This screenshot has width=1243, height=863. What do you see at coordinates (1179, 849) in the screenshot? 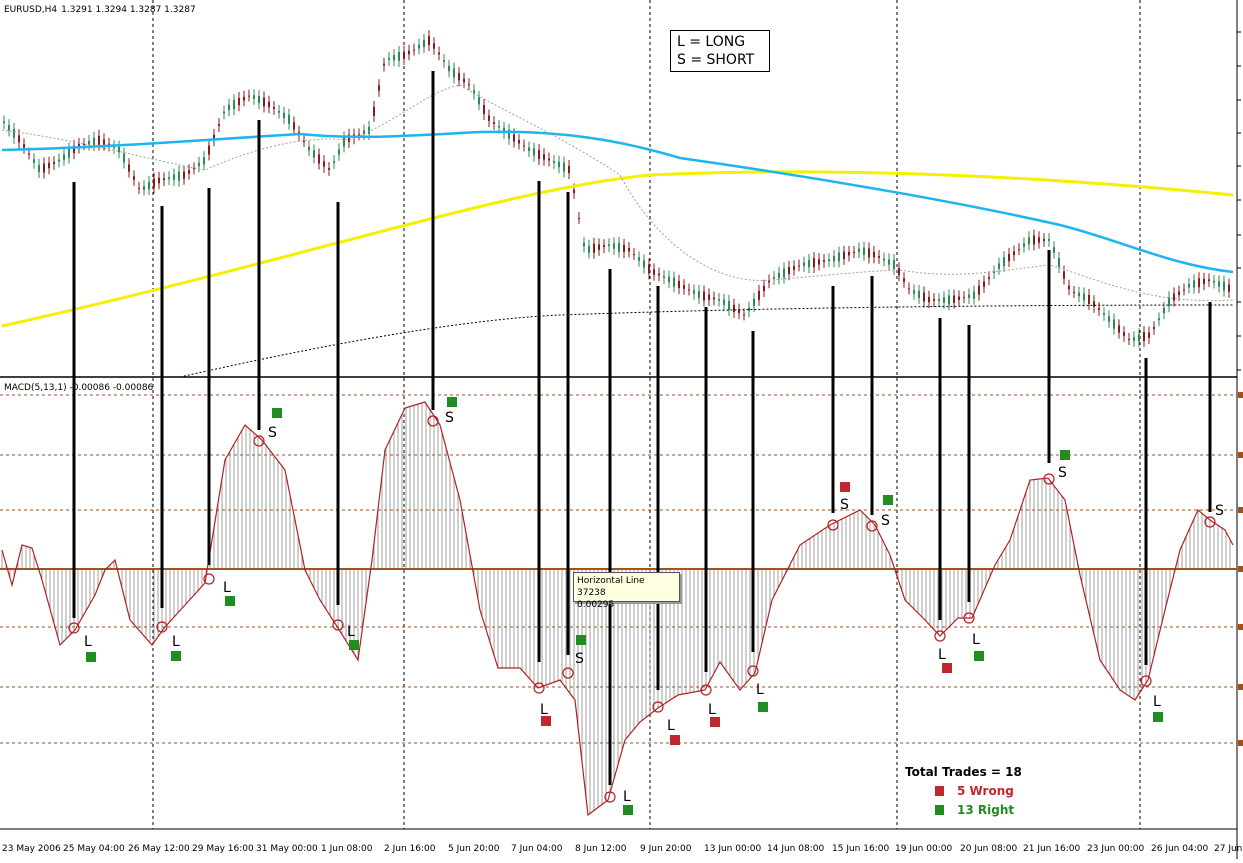
I see `x-tick-label: 26 Jun 04:00` at bounding box center [1179, 849].